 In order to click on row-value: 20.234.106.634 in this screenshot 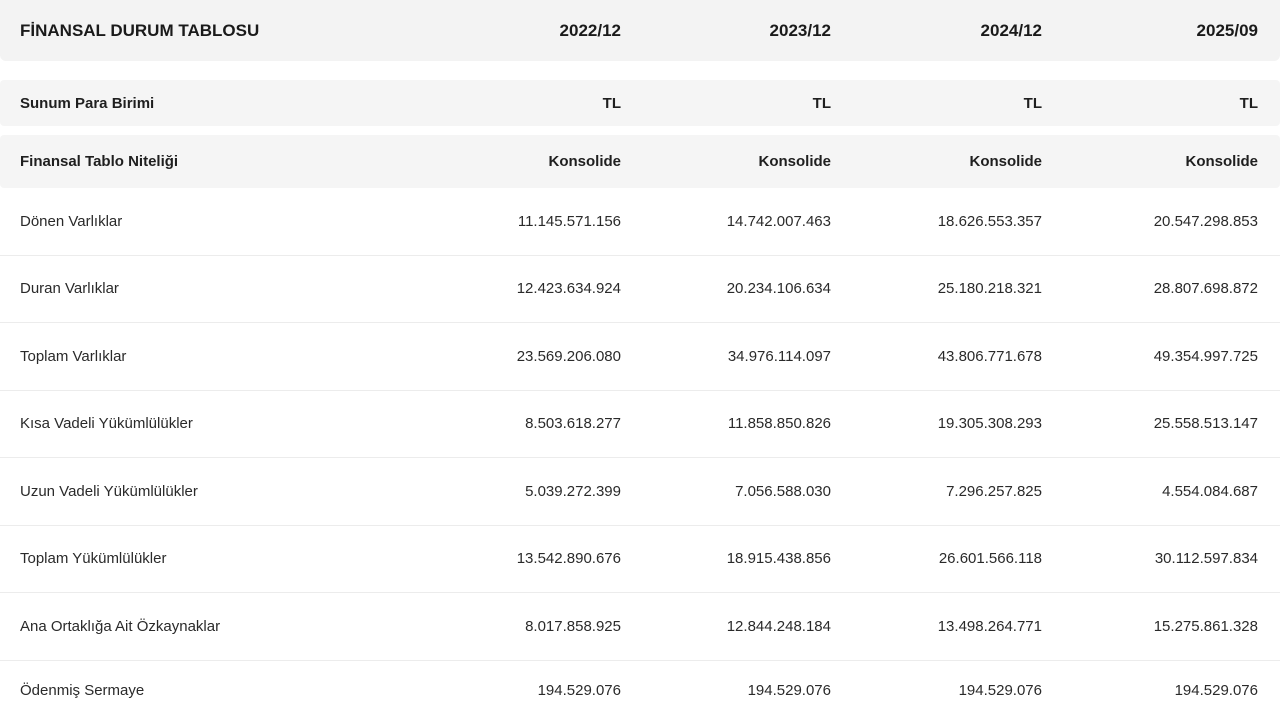, I will do `click(778, 289)`.